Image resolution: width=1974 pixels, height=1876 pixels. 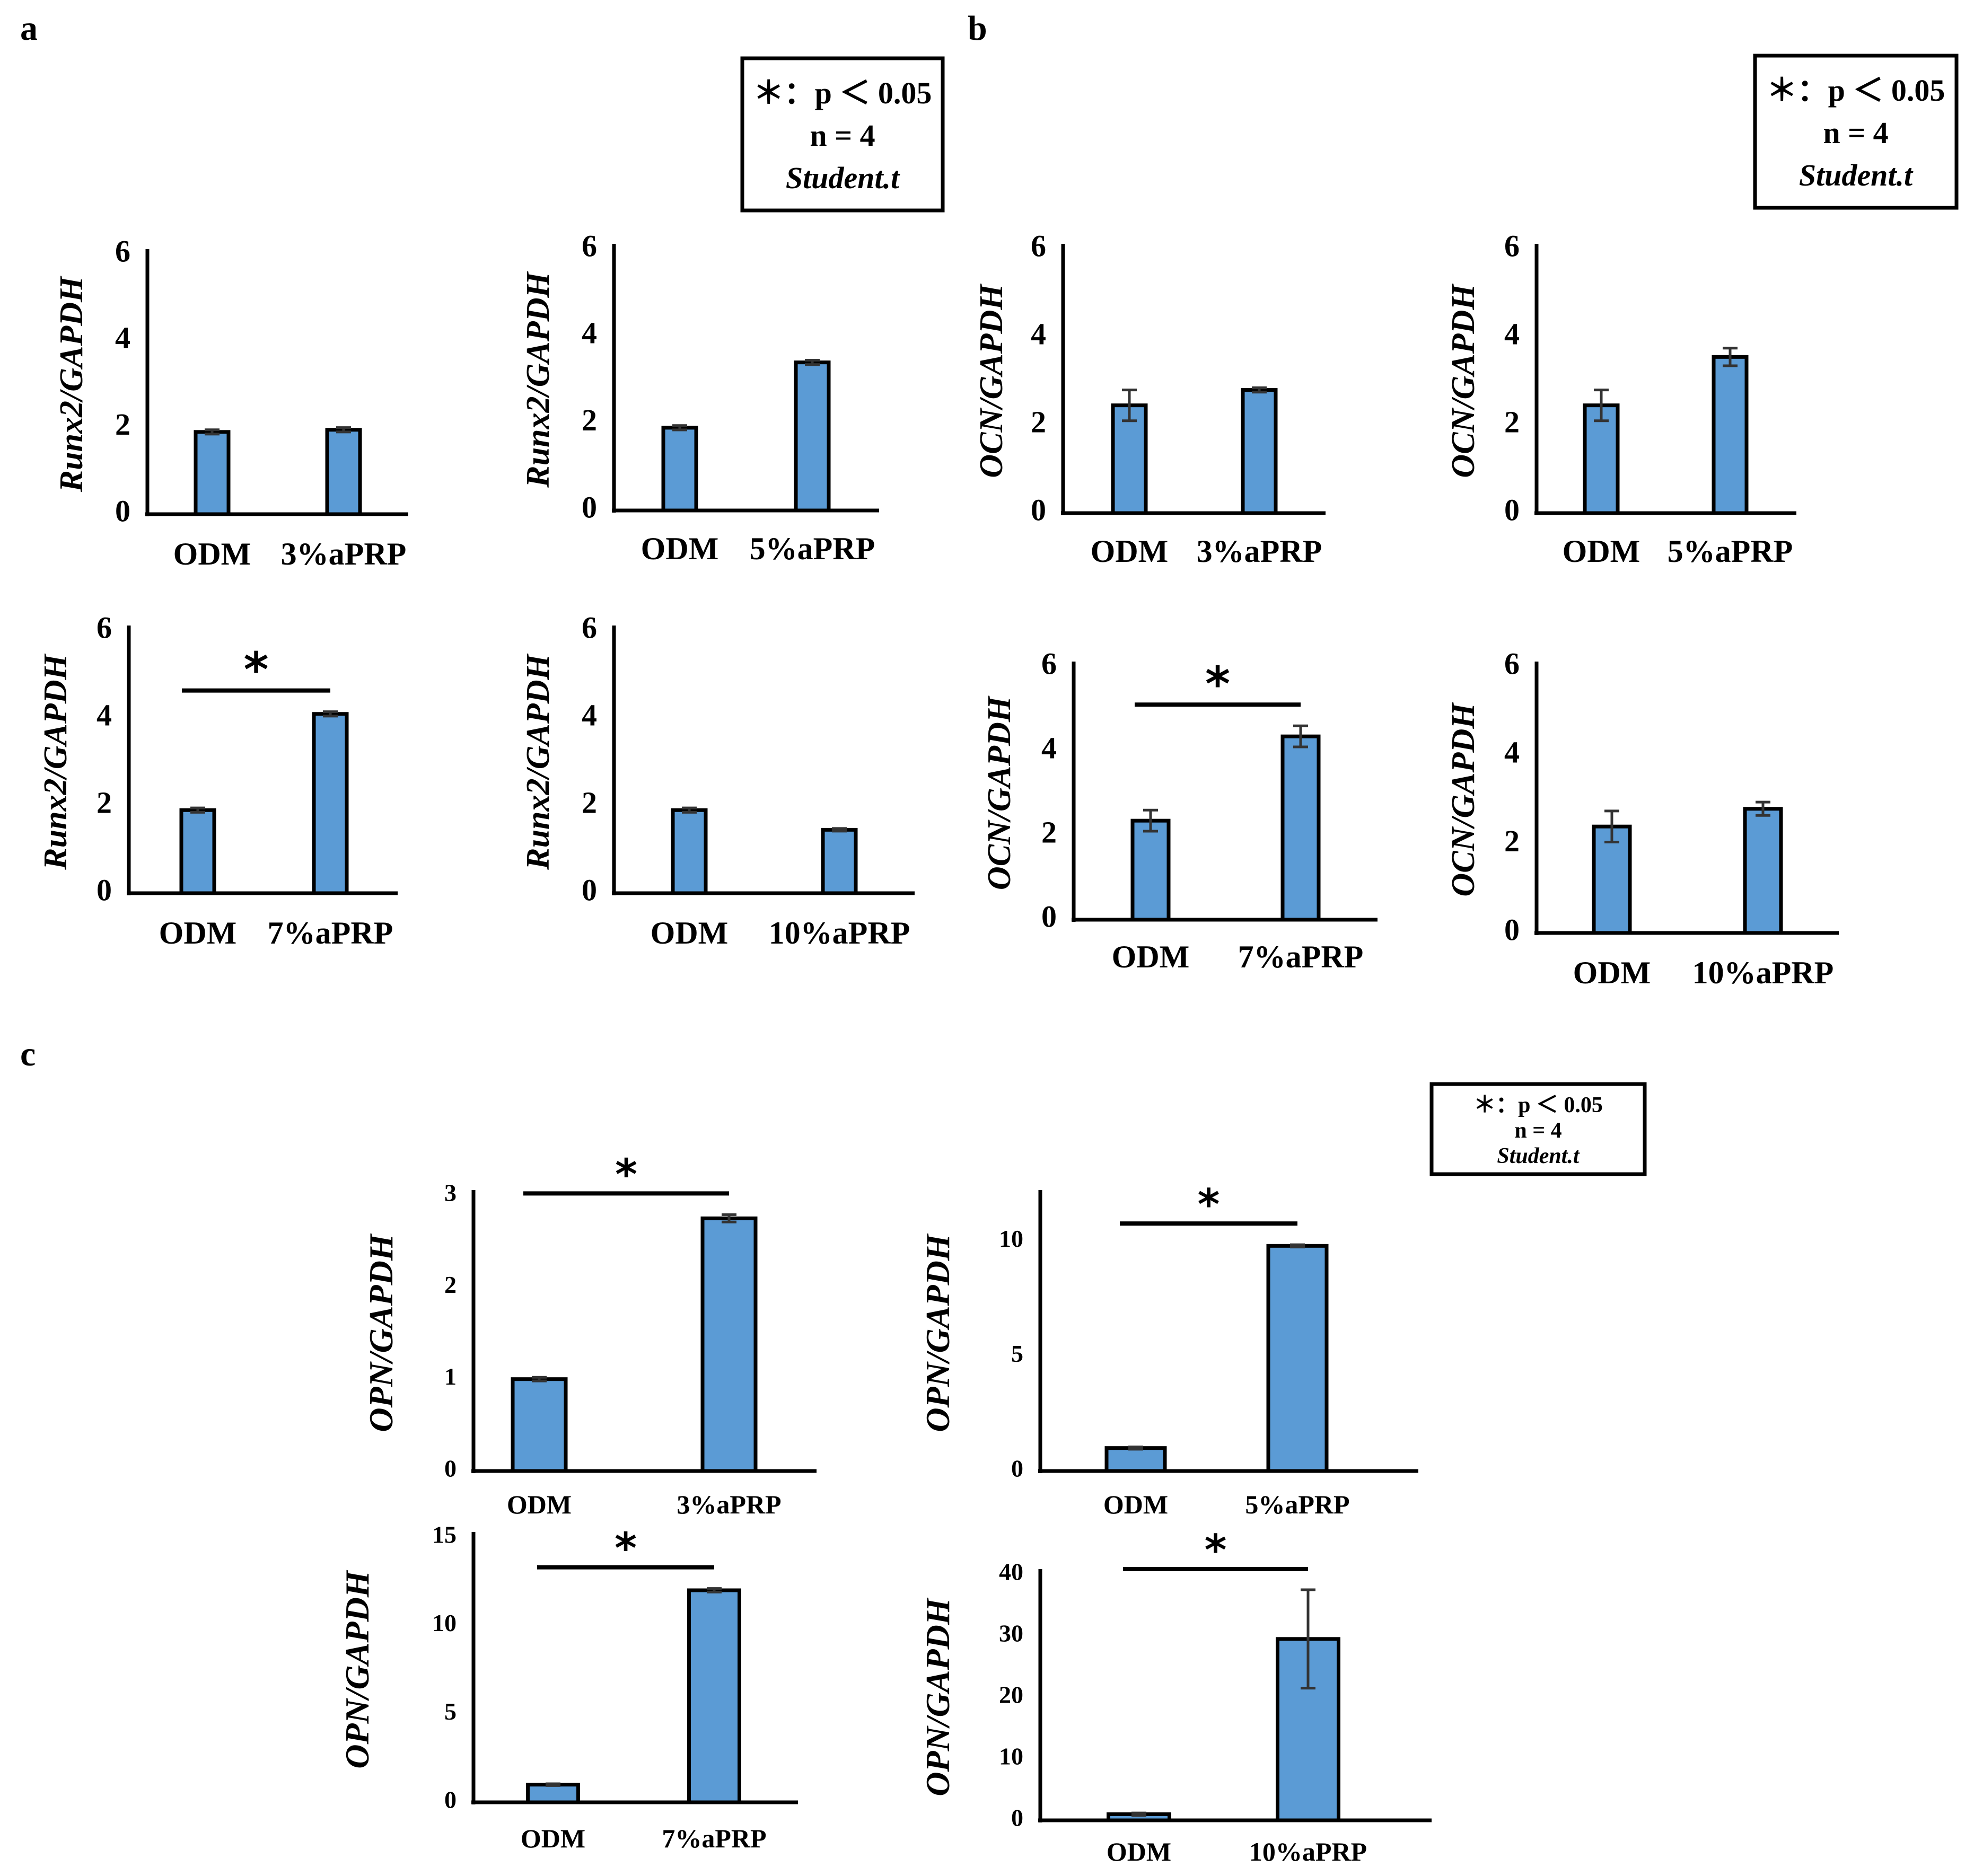 I want to click on legend-box-b: ＊：p ＜ 0.05 n = 4 Student.t, so click(x=1856, y=132).